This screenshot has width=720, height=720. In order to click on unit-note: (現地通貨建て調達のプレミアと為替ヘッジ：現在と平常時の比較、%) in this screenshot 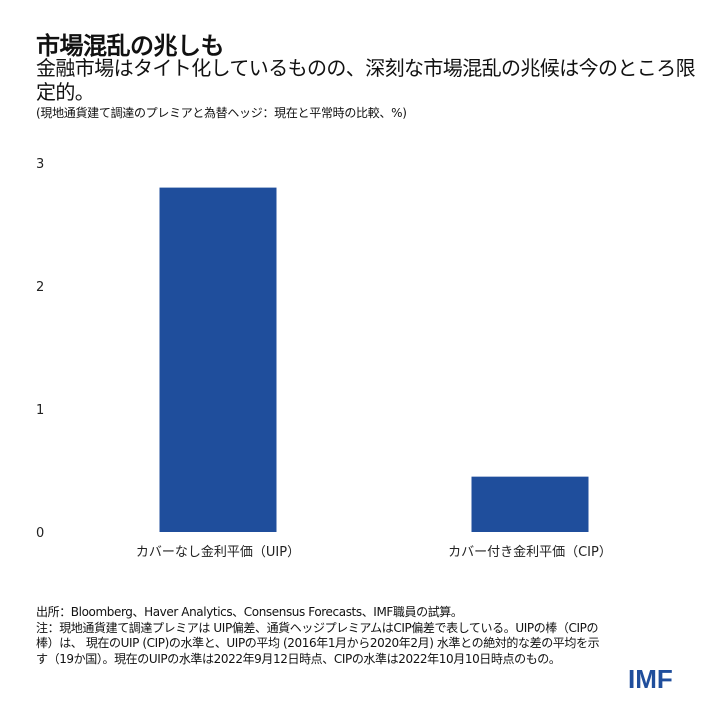, I will do `click(221, 113)`.